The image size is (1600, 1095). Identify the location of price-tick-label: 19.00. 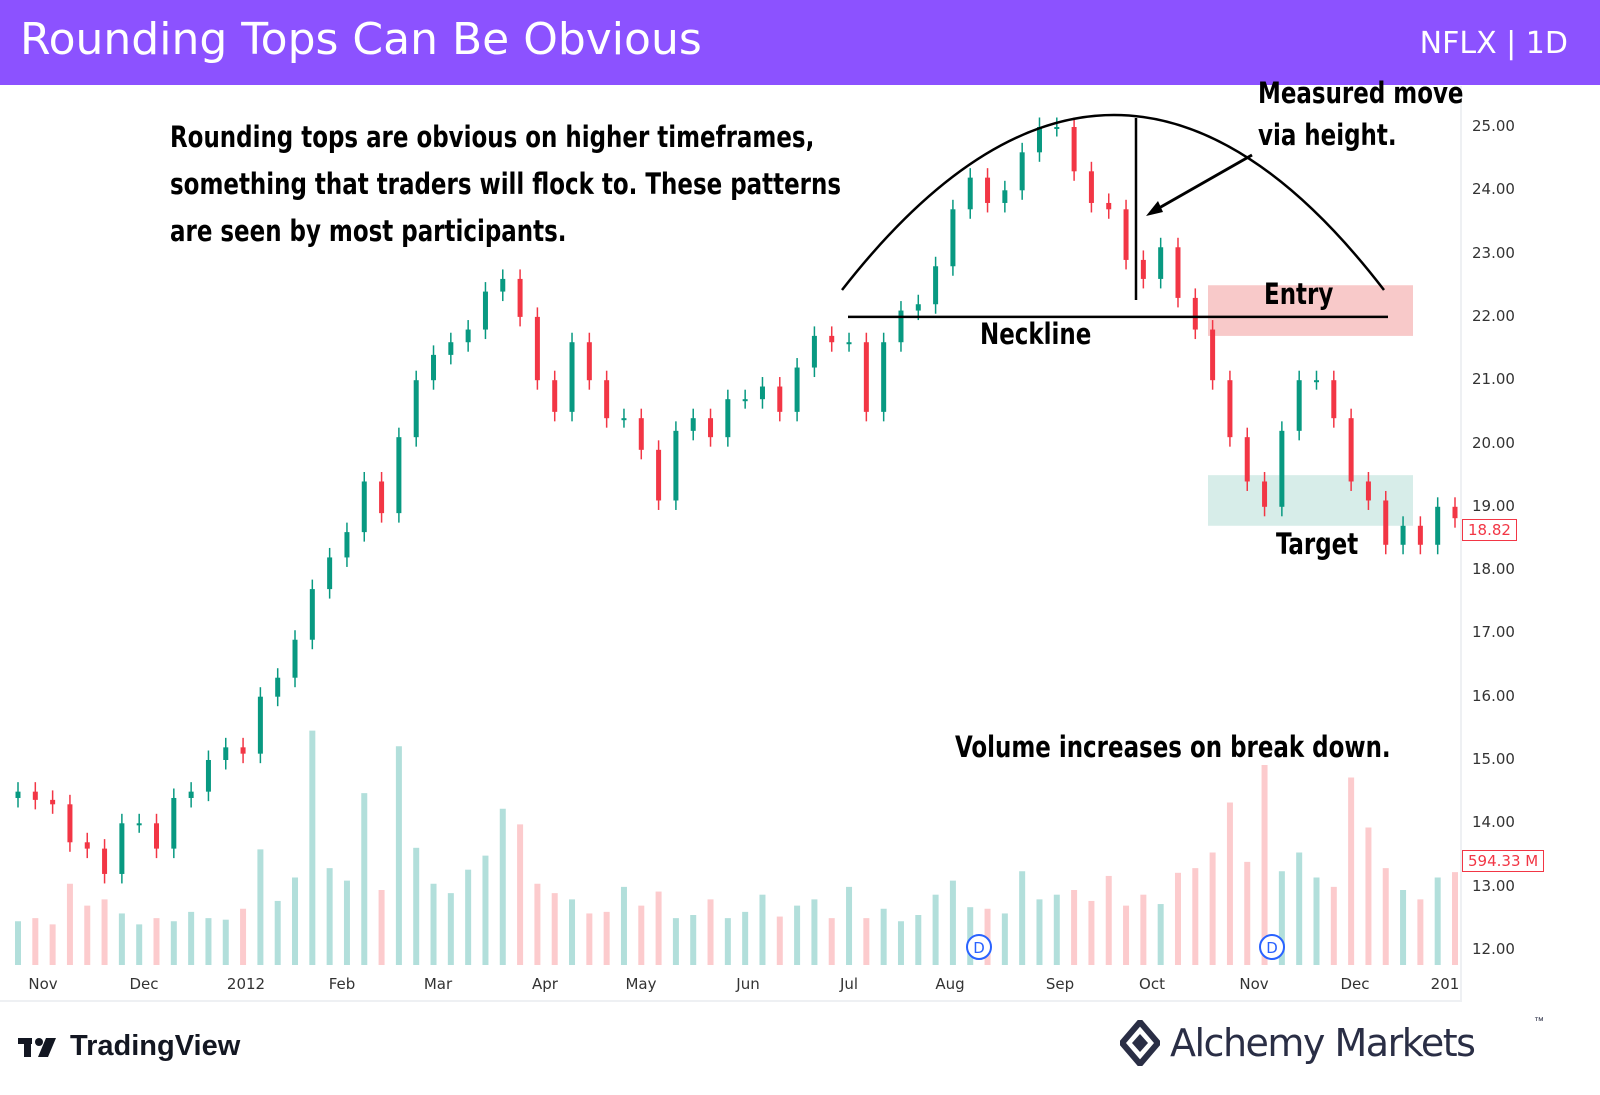
(1493, 505).